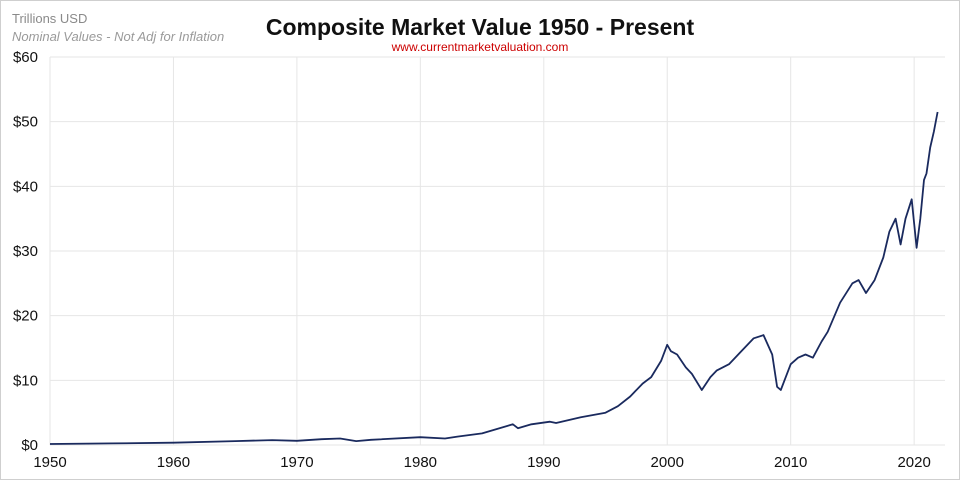 This screenshot has height=480, width=960. Describe the element at coordinates (49, 462) in the screenshot. I see `x-tick-label: 1950` at that location.